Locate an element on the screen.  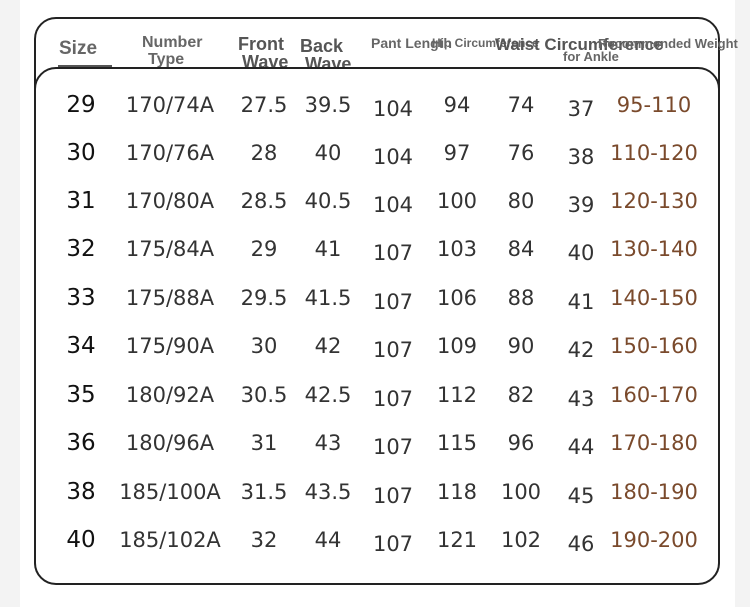
header-back-wave-line1: Back is located at coordinates (322, 46).